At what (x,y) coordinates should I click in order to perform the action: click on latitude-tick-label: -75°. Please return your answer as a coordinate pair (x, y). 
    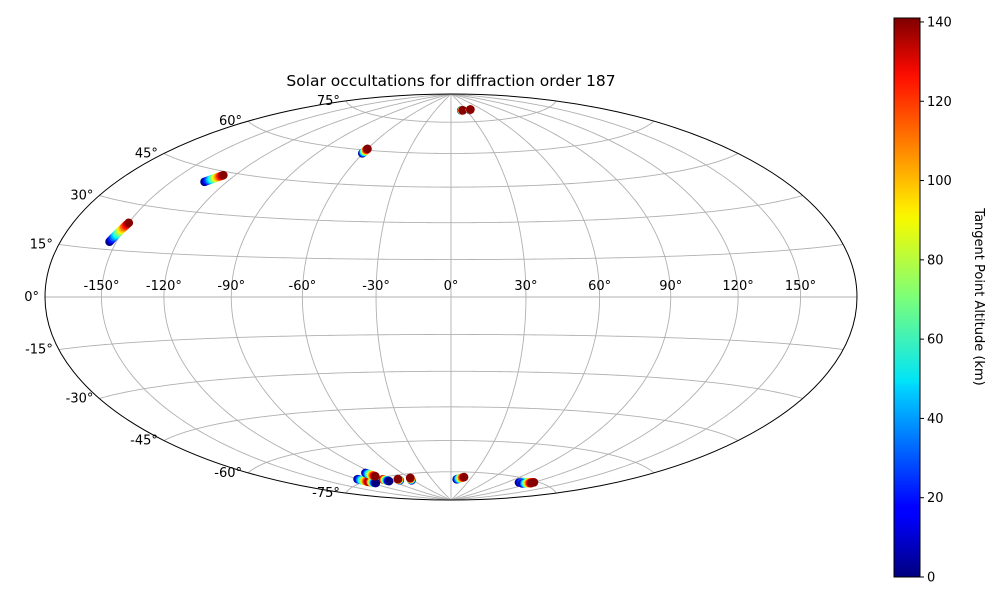
    Looking at the image, I should click on (326, 493).